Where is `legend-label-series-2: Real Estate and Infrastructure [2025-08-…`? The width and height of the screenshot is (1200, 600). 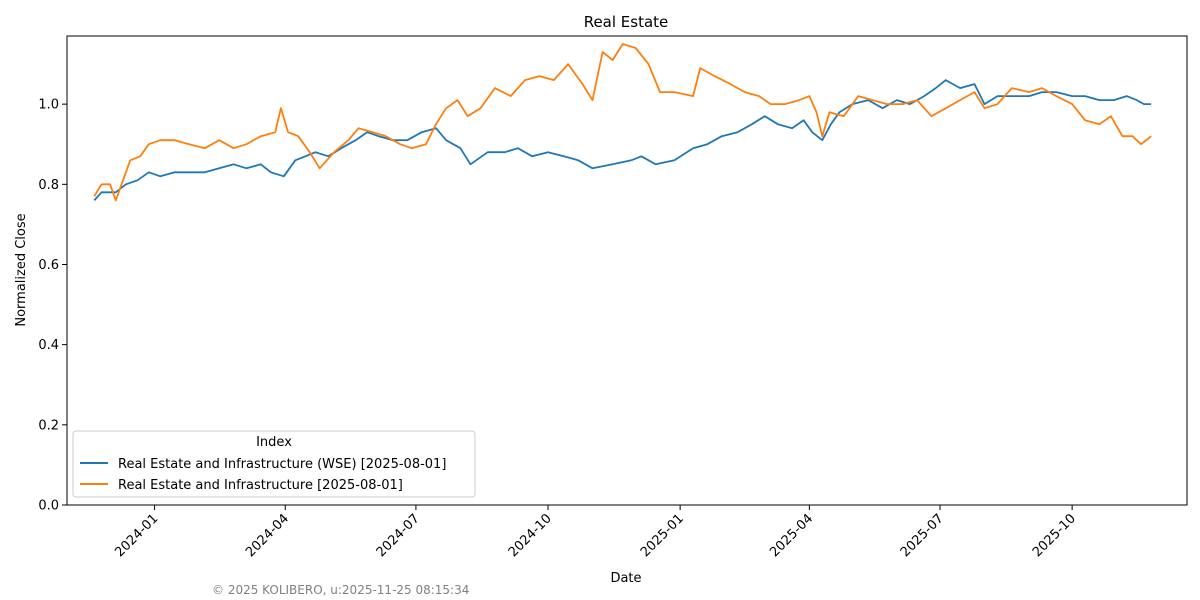
legend-label-series-2: Real Estate and Infrastructure [2025-08-… is located at coordinates (260, 485).